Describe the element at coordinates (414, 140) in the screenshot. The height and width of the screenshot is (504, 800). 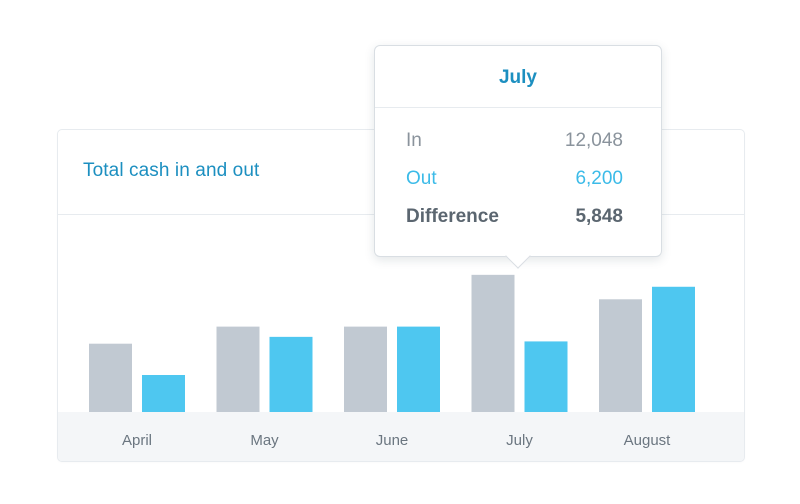
I see `tooltip-in-label: In` at that location.